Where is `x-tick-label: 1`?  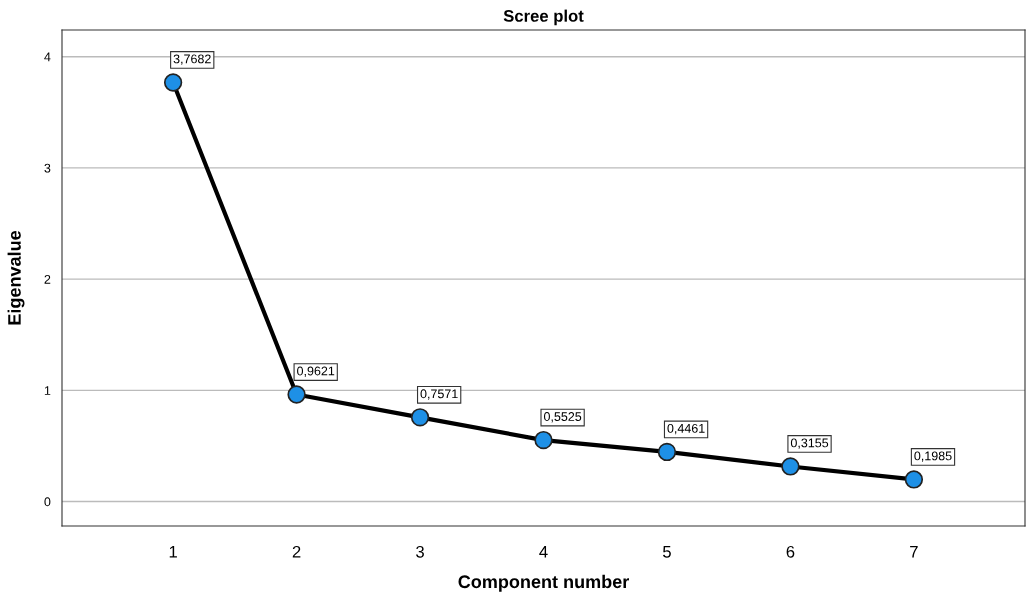
x-tick-label: 1 is located at coordinates (173, 552).